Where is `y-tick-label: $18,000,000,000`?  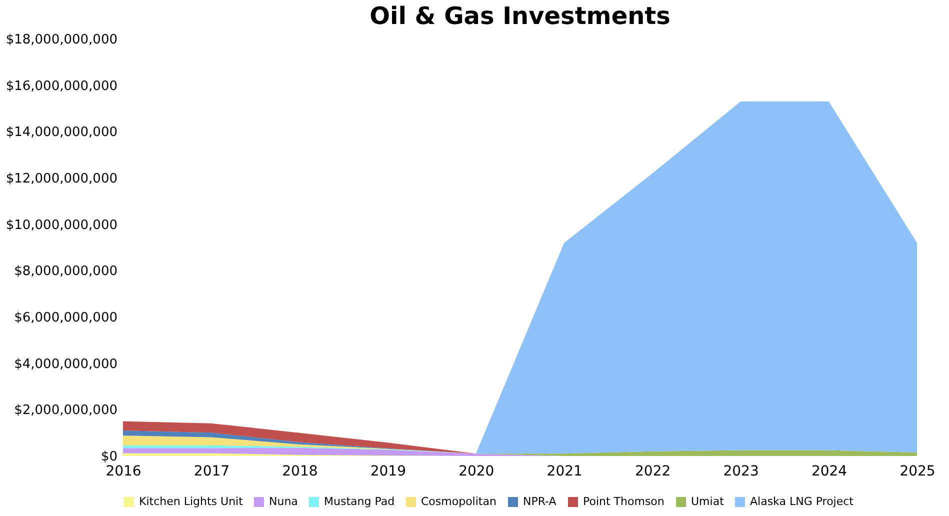 y-tick-label: $18,000,000,000 is located at coordinates (62, 40).